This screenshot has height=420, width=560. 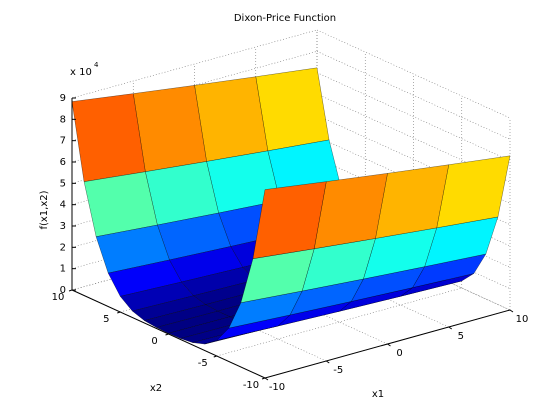 What do you see at coordinates (63, 119) in the screenshot?
I see `z-tick-label: 8` at bounding box center [63, 119].